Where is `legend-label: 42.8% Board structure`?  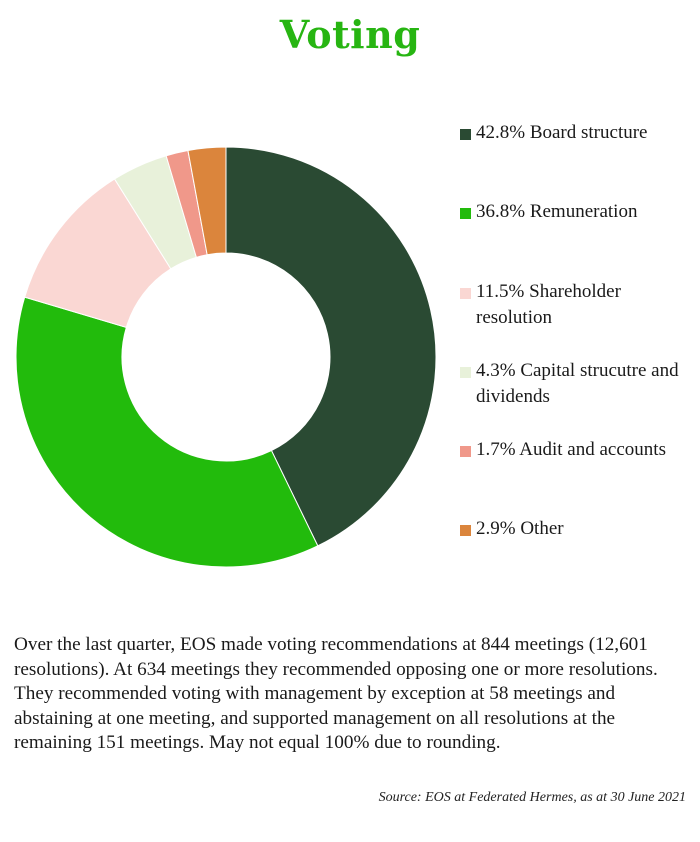
legend-label: 42.8% Board structure is located at coordinates (562, 132).